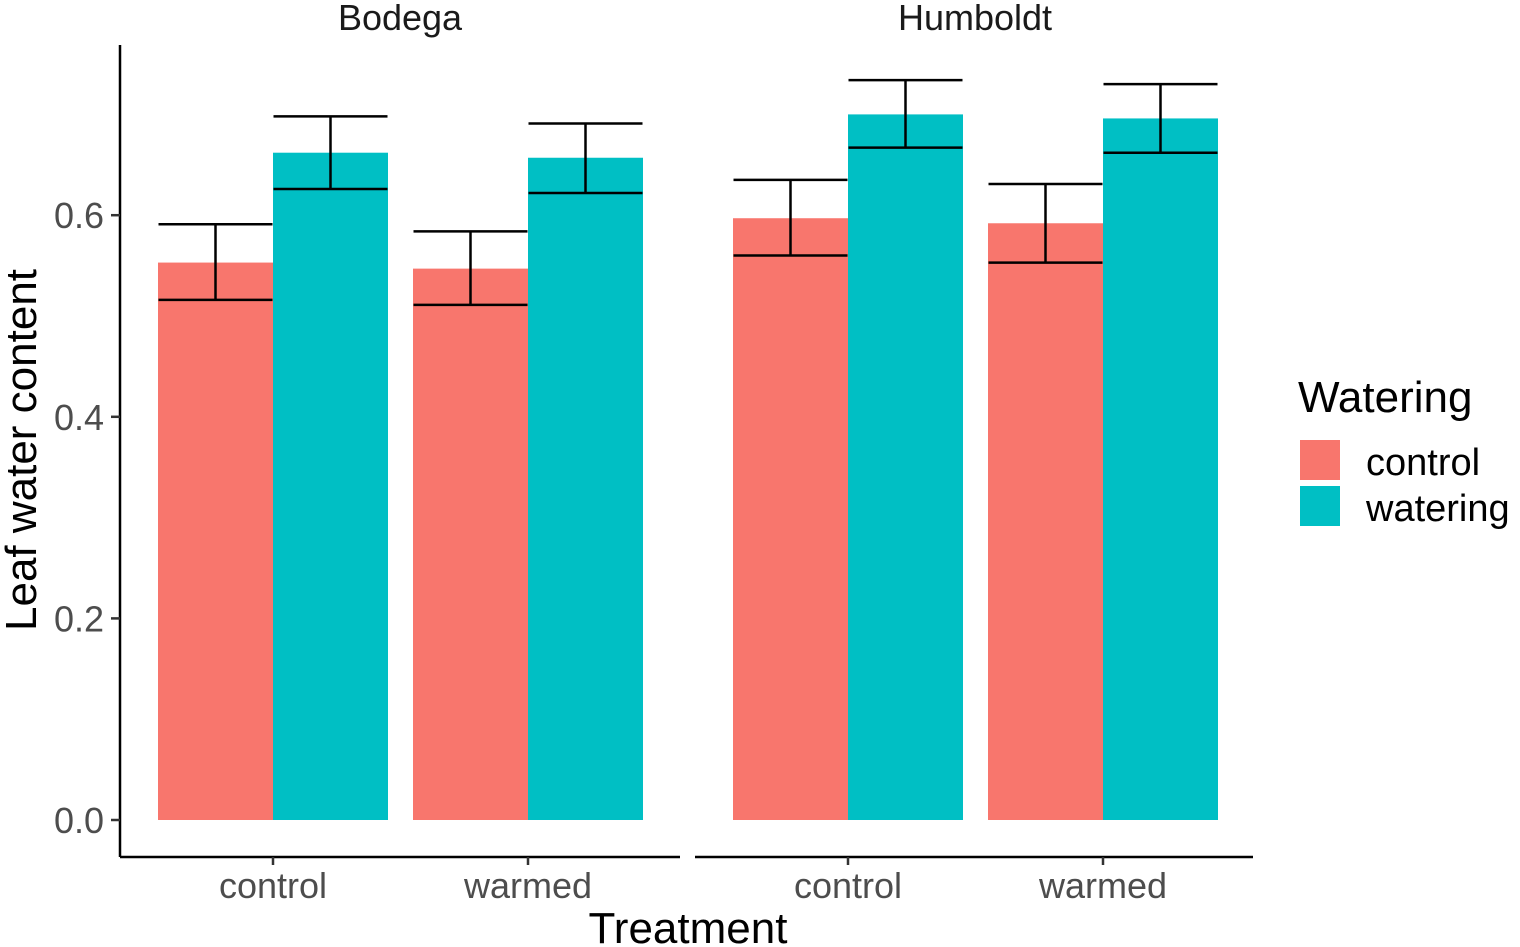  Describe the element at coordinates (688, 925) in the screenshot. I see `x-axis-title: Treatment` at that location.